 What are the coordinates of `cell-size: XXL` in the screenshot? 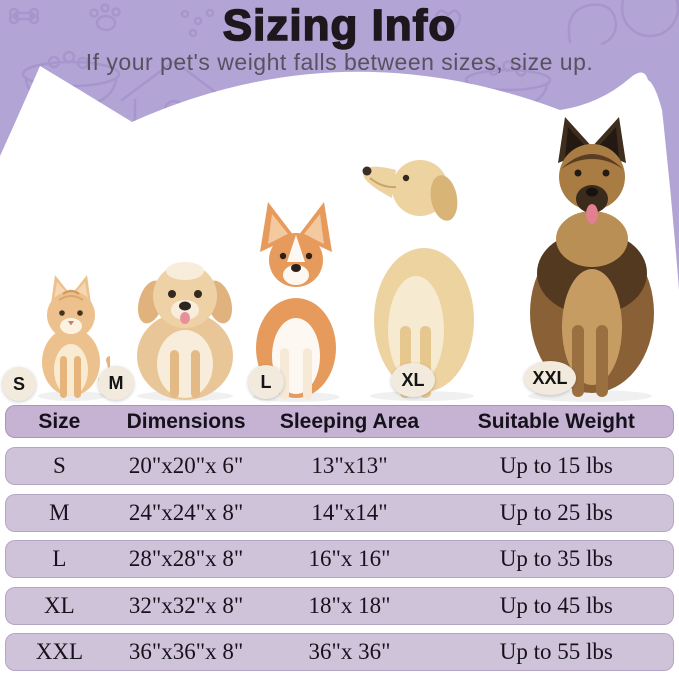 It's located at (59, 651).